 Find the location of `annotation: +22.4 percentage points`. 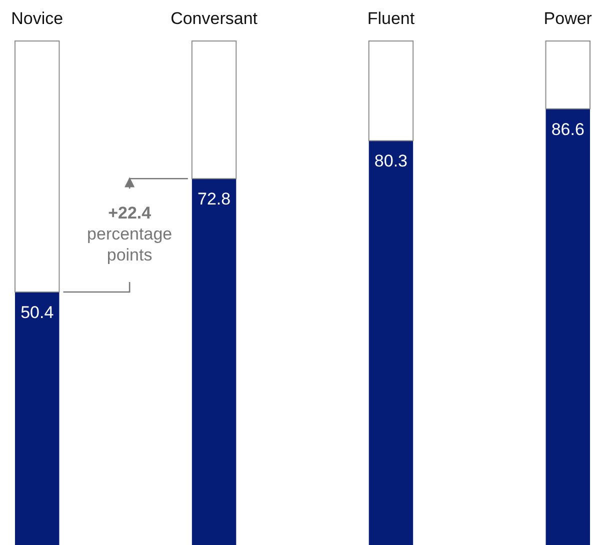

annotation: +22.4 percentage points is located at coordinates (129, 234).